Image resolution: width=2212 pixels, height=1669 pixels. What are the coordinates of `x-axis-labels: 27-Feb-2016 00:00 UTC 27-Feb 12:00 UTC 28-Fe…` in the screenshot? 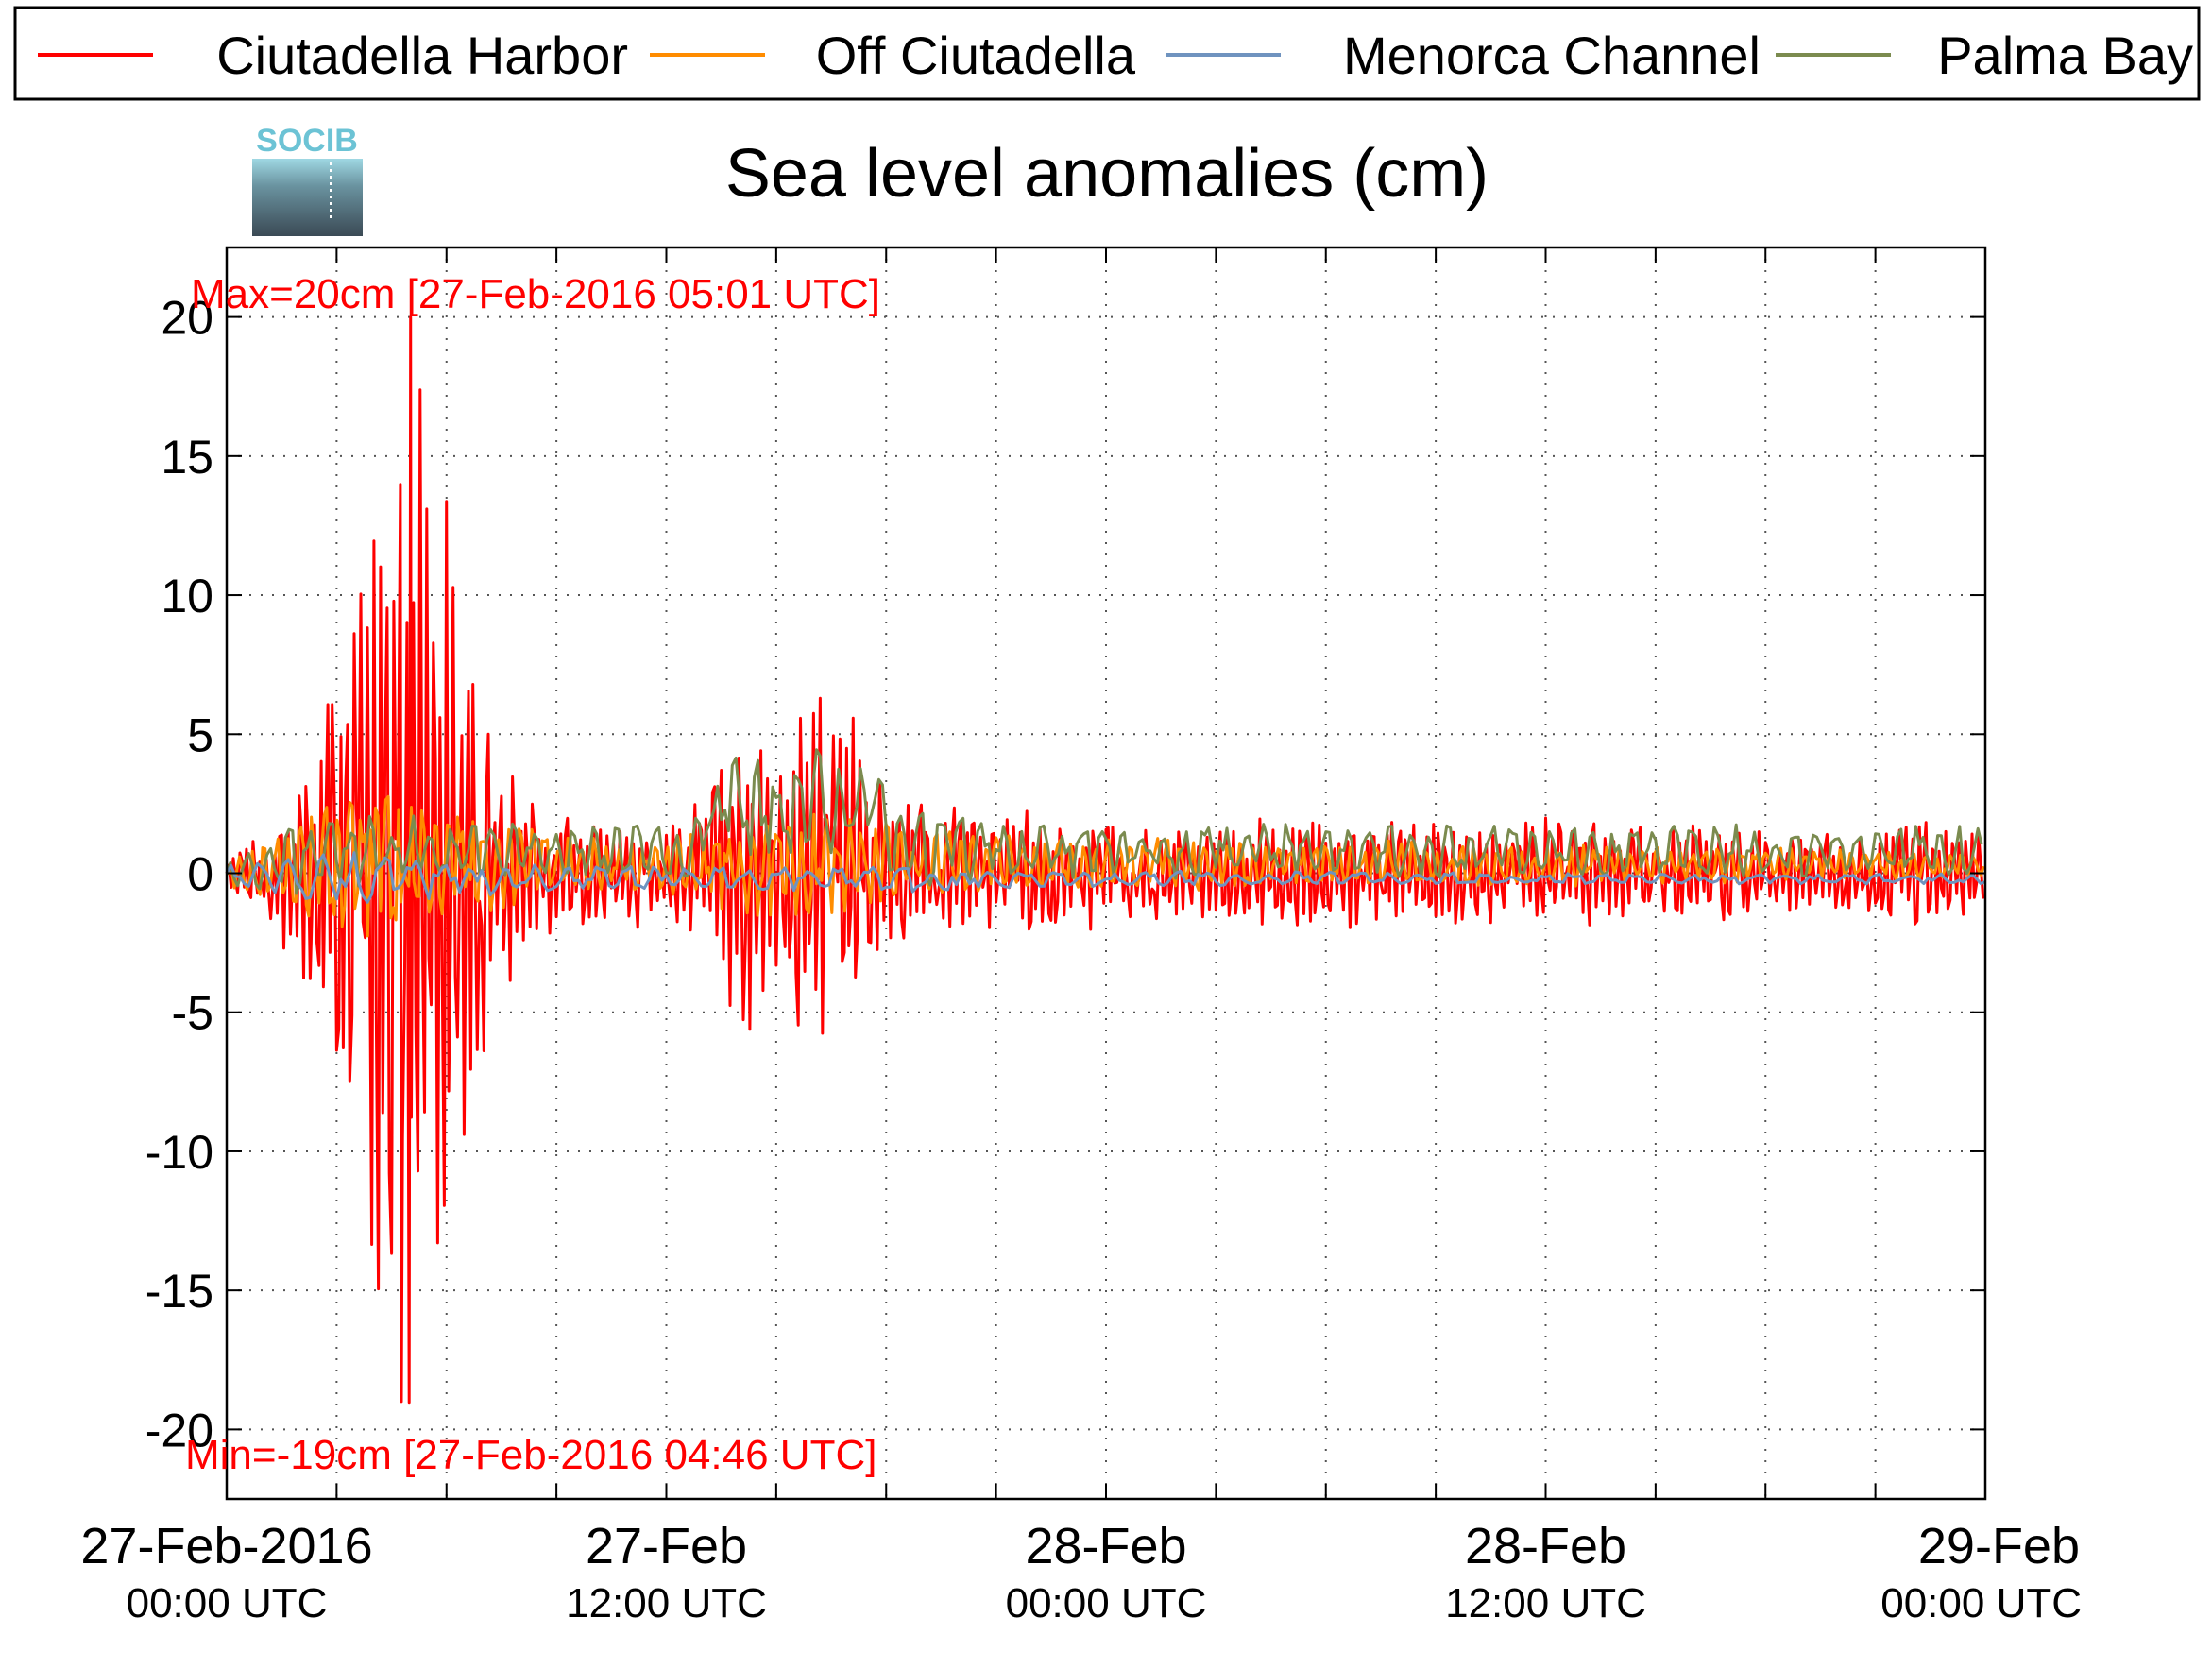 It's located at (1081, 1572).